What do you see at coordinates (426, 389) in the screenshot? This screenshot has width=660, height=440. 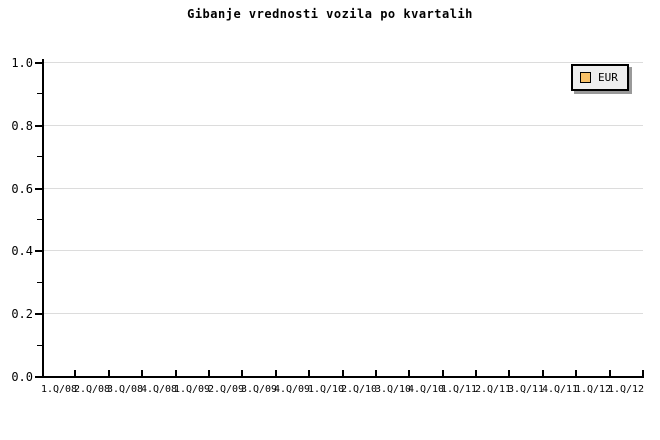 I see `x-tick-label: 4.Q/10` at bounding box center [426, 389].